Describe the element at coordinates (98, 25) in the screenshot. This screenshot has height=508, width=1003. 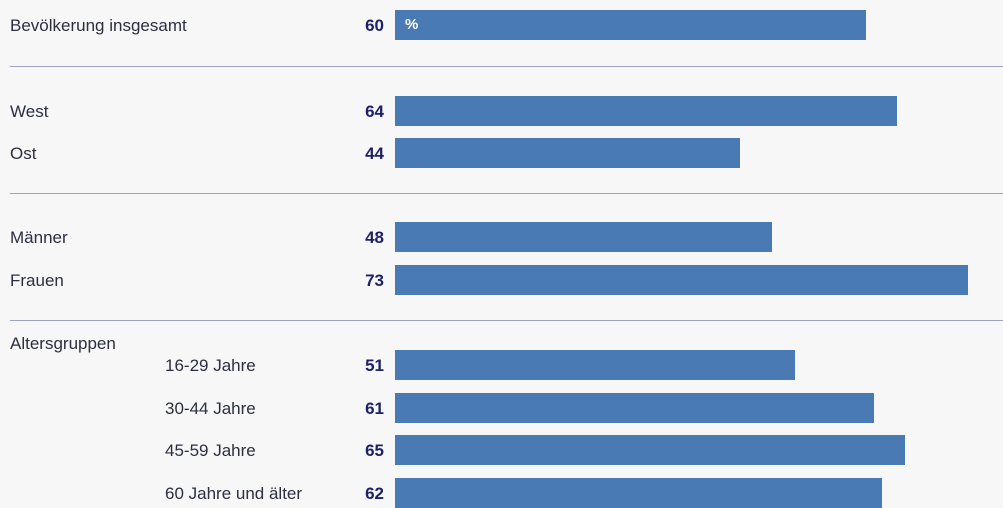
I see `category-label: Bevölkerung insgesamt` at that location.